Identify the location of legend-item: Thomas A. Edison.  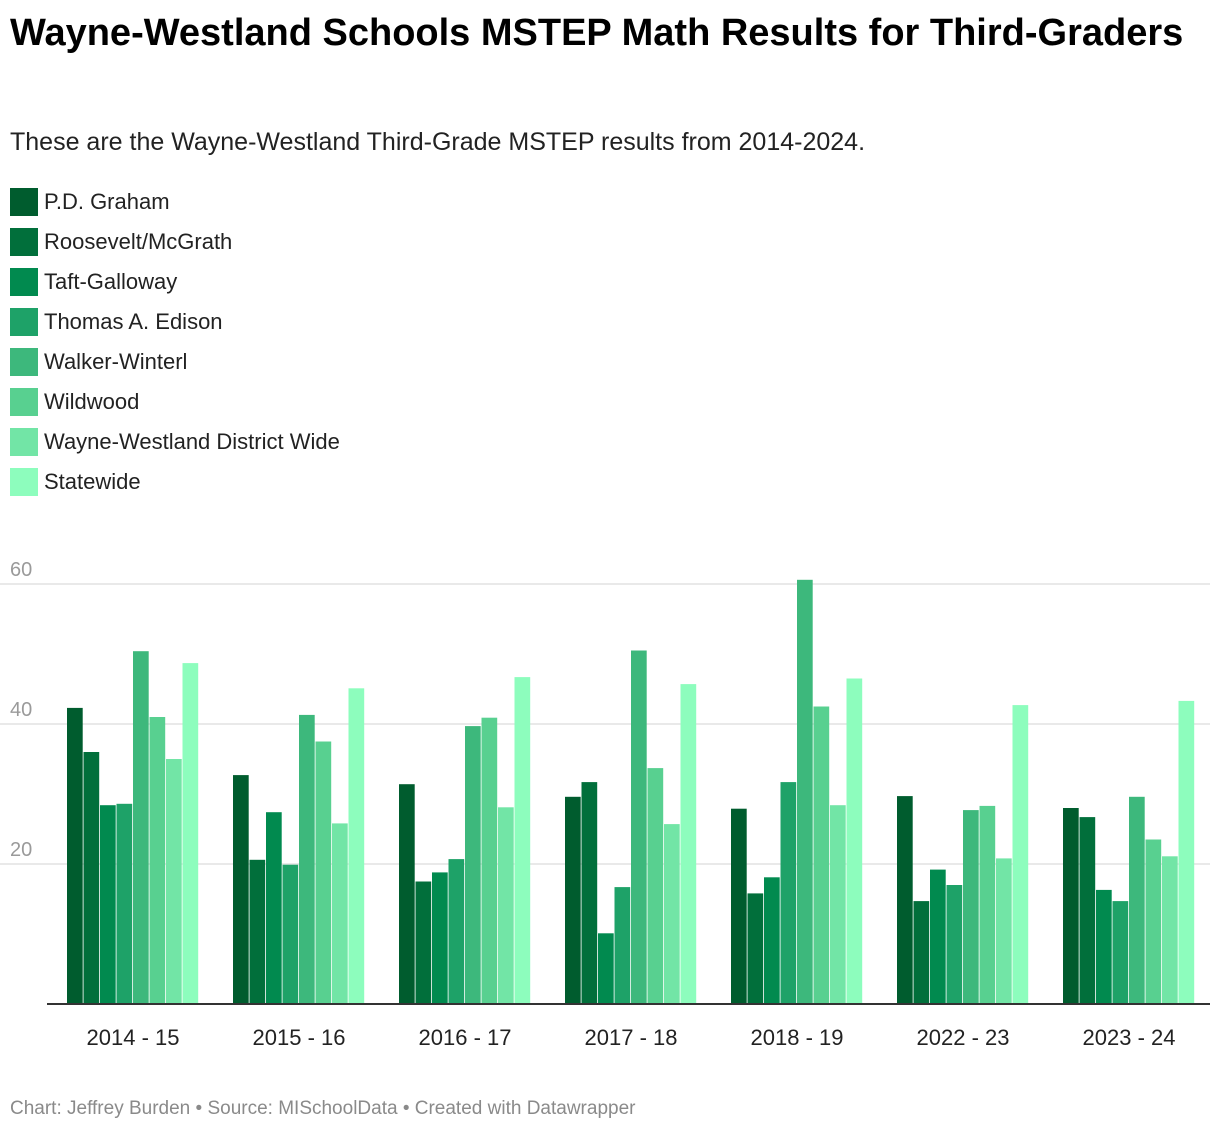
(175, 322).